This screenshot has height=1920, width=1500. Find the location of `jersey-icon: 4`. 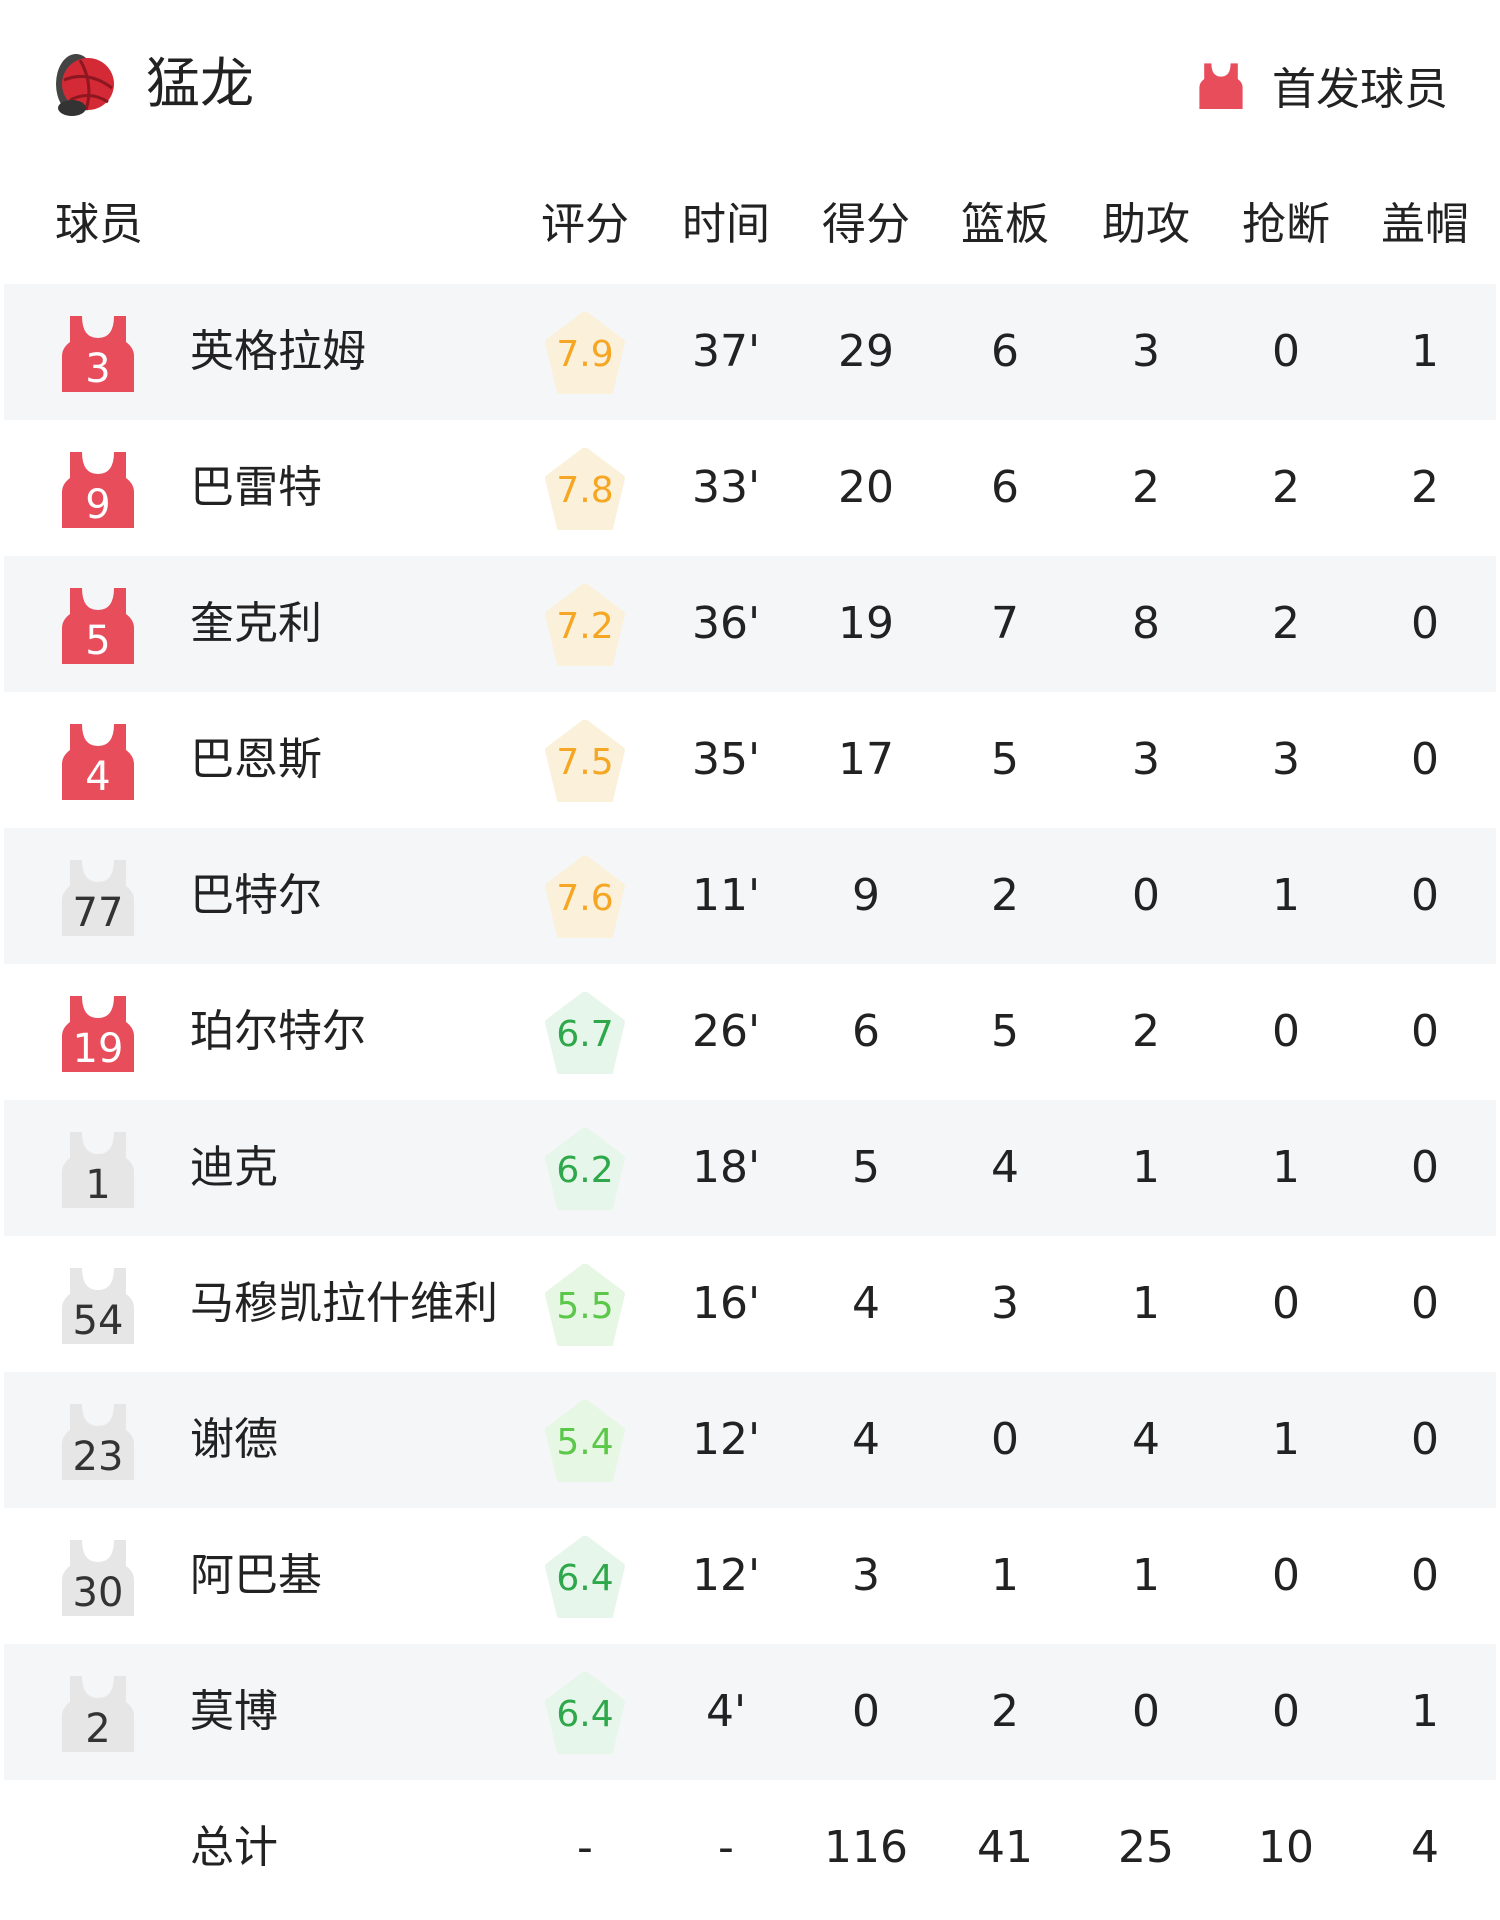

jersey-icon: 4 is located at coordinates (98, 760).